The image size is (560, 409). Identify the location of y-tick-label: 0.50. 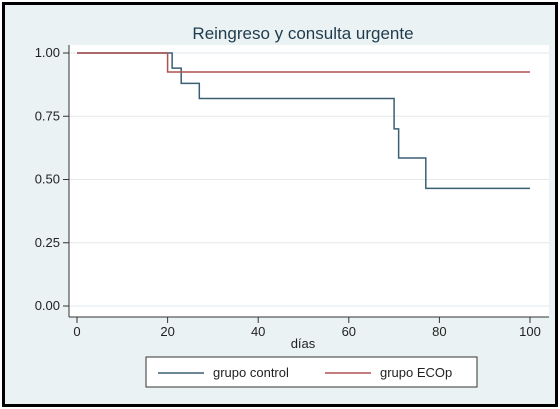
(47, 179).